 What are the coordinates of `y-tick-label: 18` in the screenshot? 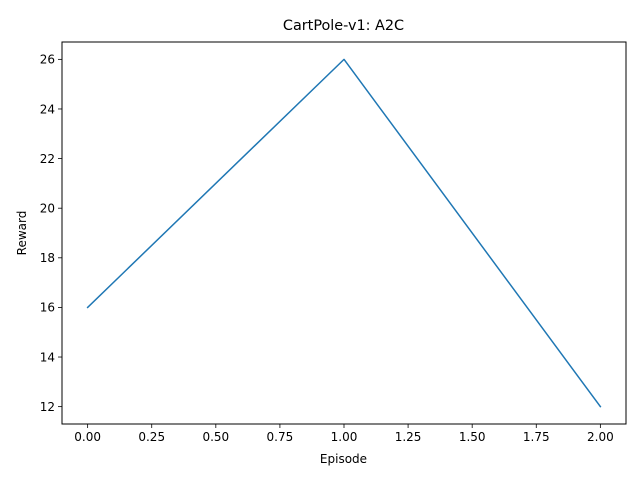 It's located at (47, 258).